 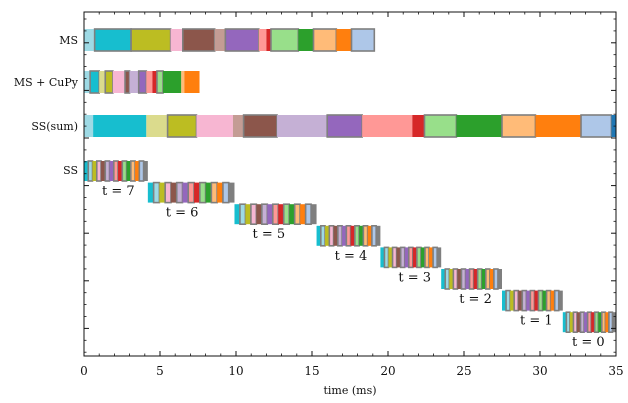 What do you see at coordinates (160, 371) in the screenshot?
I see `x-tick-label-5: 5` at bounding box center [160, 371].